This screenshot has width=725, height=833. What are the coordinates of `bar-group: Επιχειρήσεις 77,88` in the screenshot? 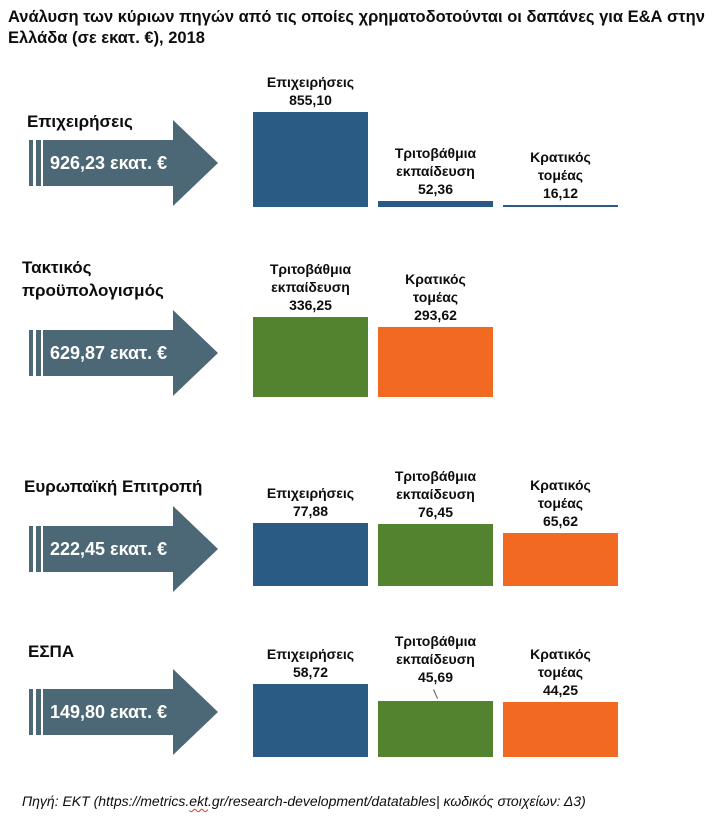 It's located at (310, 535).